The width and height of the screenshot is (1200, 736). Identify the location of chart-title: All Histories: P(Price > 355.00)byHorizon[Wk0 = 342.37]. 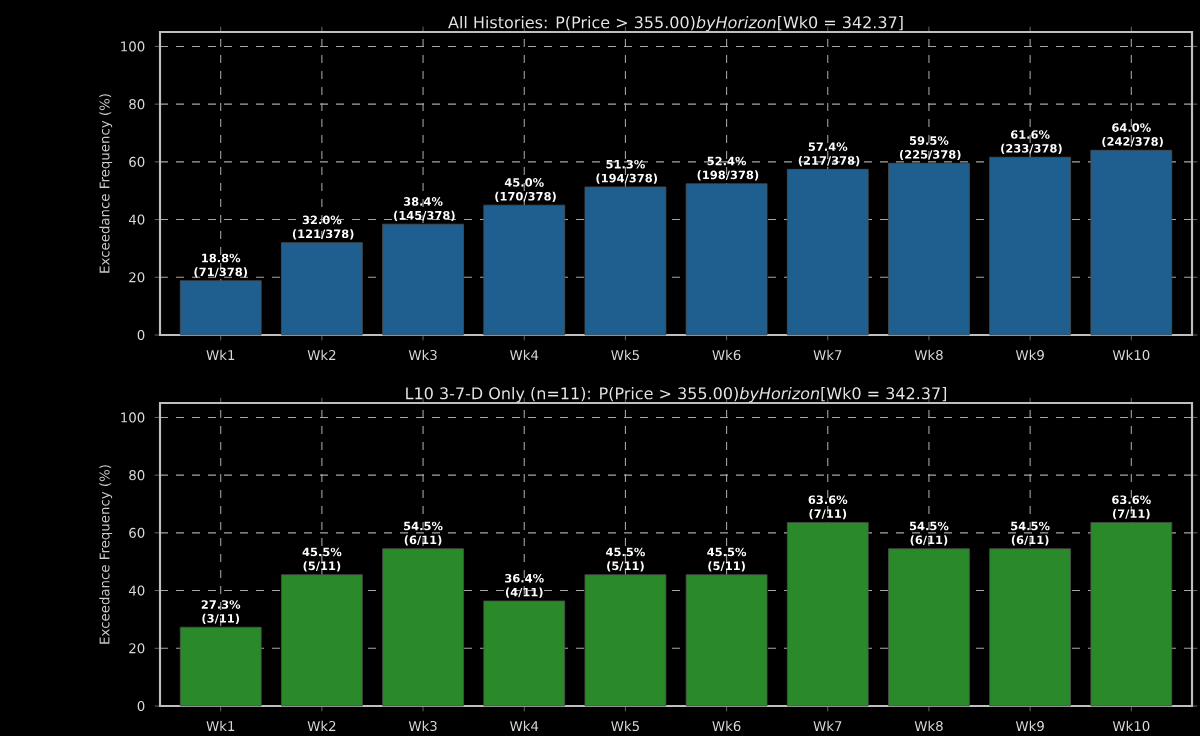
(675, 23).